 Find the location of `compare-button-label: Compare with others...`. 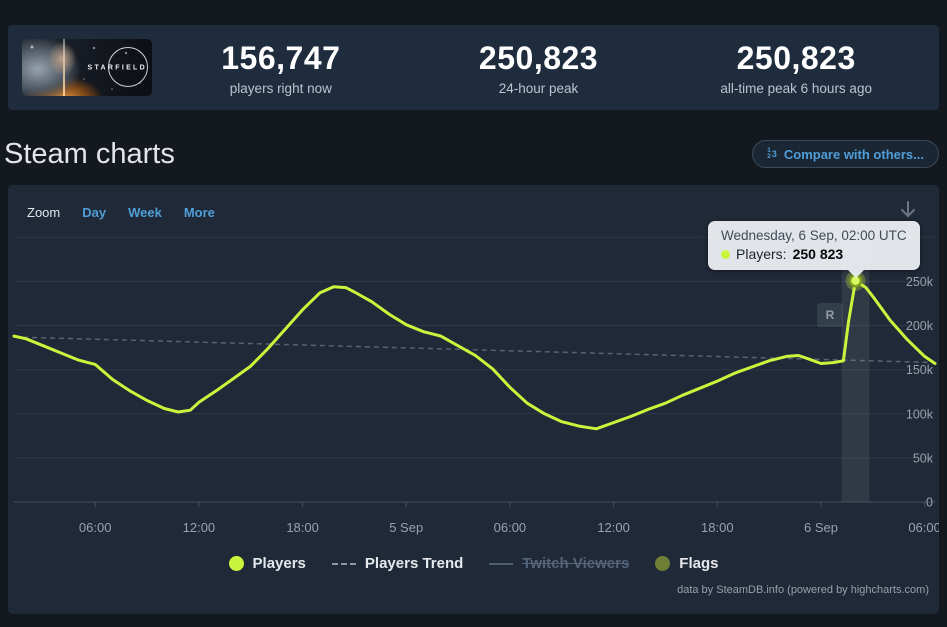

compare-button-label: Compare with others... is located at coordinates (853, 154).